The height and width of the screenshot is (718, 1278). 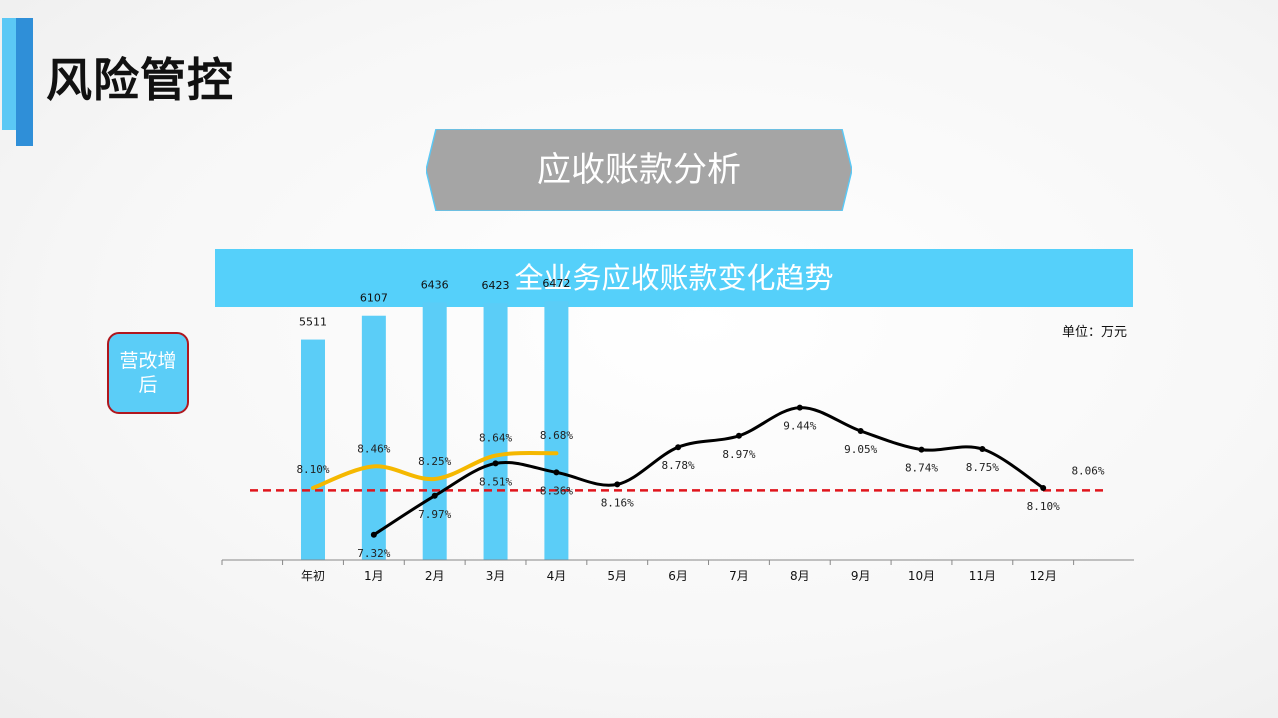 What do you see at coordinates (373, 448) in the screenshot?
I see `yellow-label-1: 8.46%` at bounding box center [373, 448].